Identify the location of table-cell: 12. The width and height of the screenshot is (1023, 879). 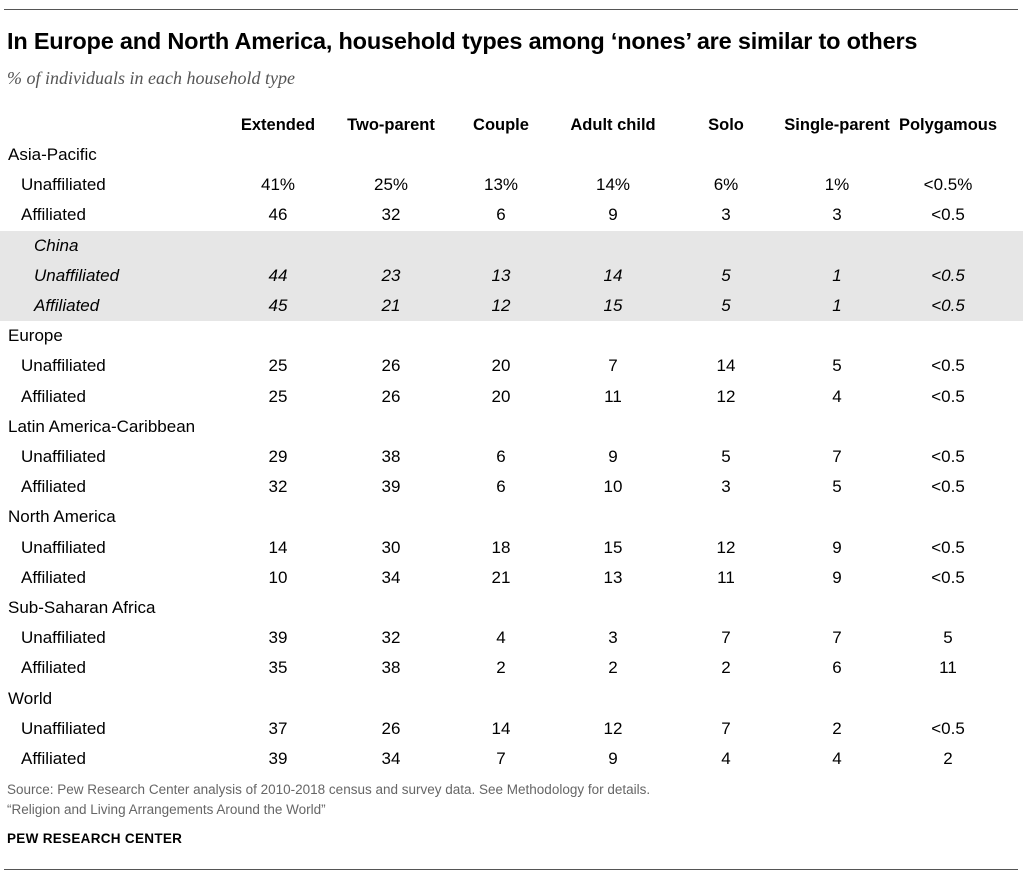
(501, 305).